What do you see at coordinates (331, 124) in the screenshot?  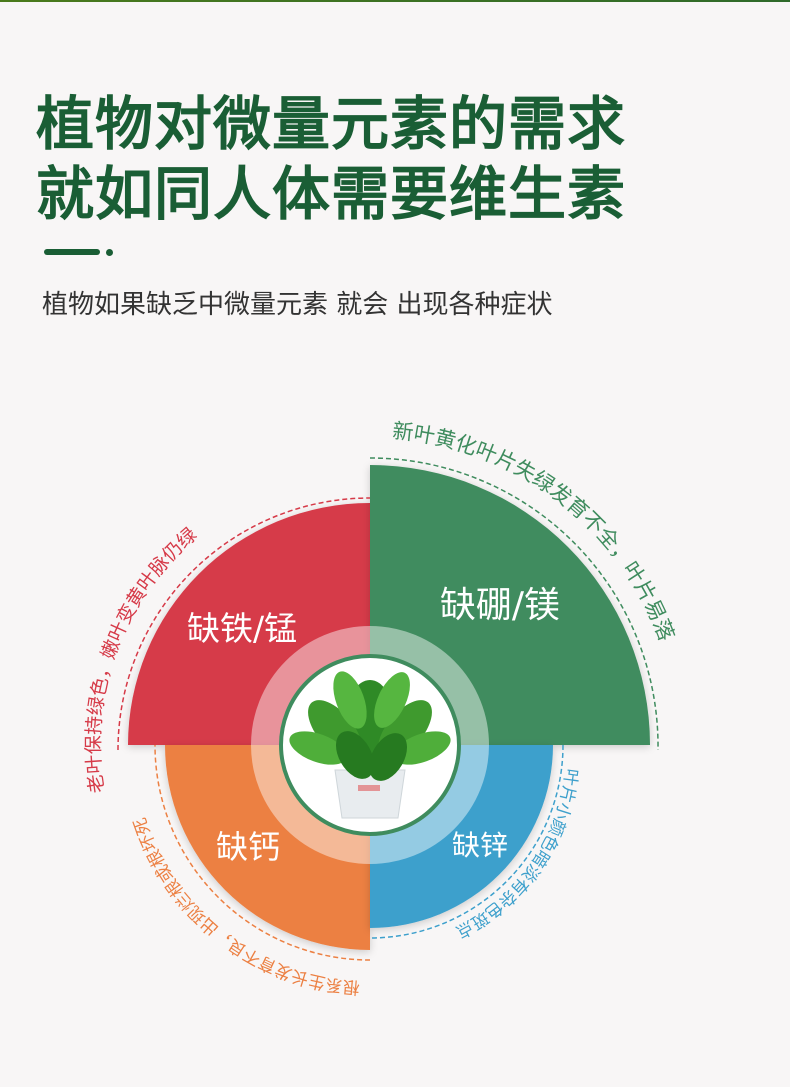 I see `page-title-line-1: 植物对微量元素的需求` at bounding box center [331, 124].